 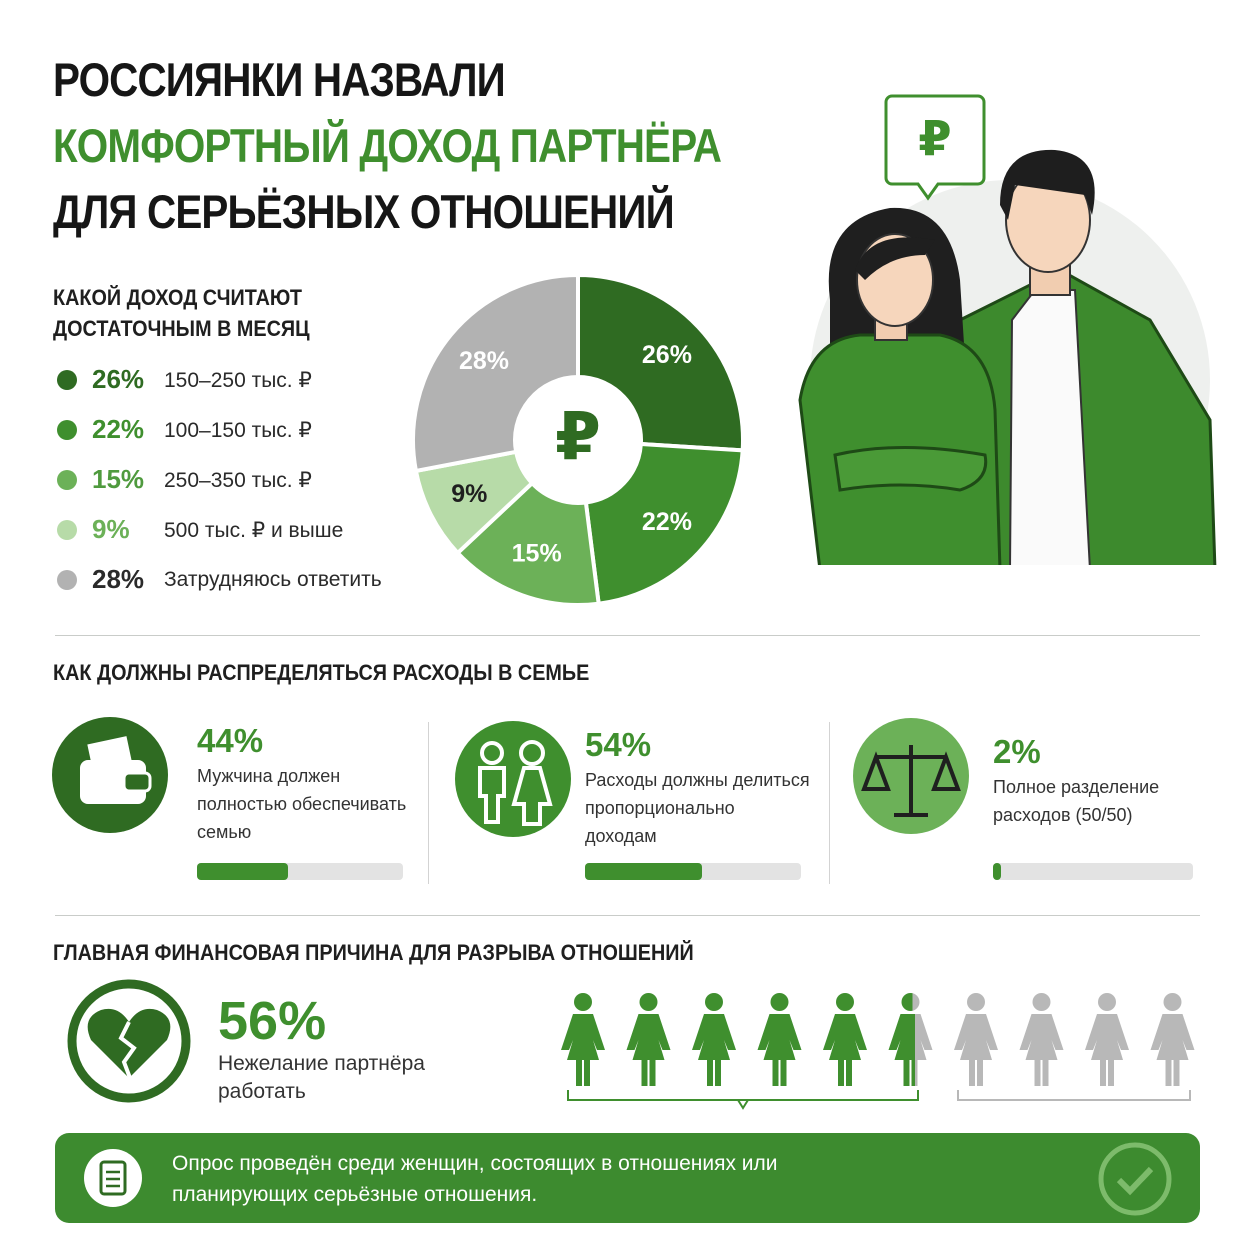 I want to click on breakup-value: 56%, so click(x=272, y=1021).